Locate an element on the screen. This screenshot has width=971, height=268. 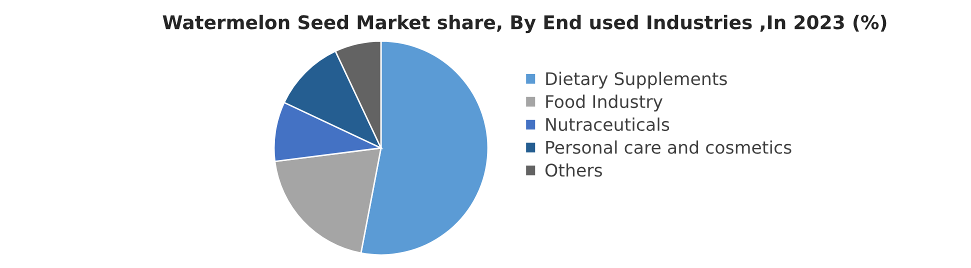
chart-title: Watermelon Seed Market share, By End used Industries ,In 2023 (%) is located at coordinates (524, 24).